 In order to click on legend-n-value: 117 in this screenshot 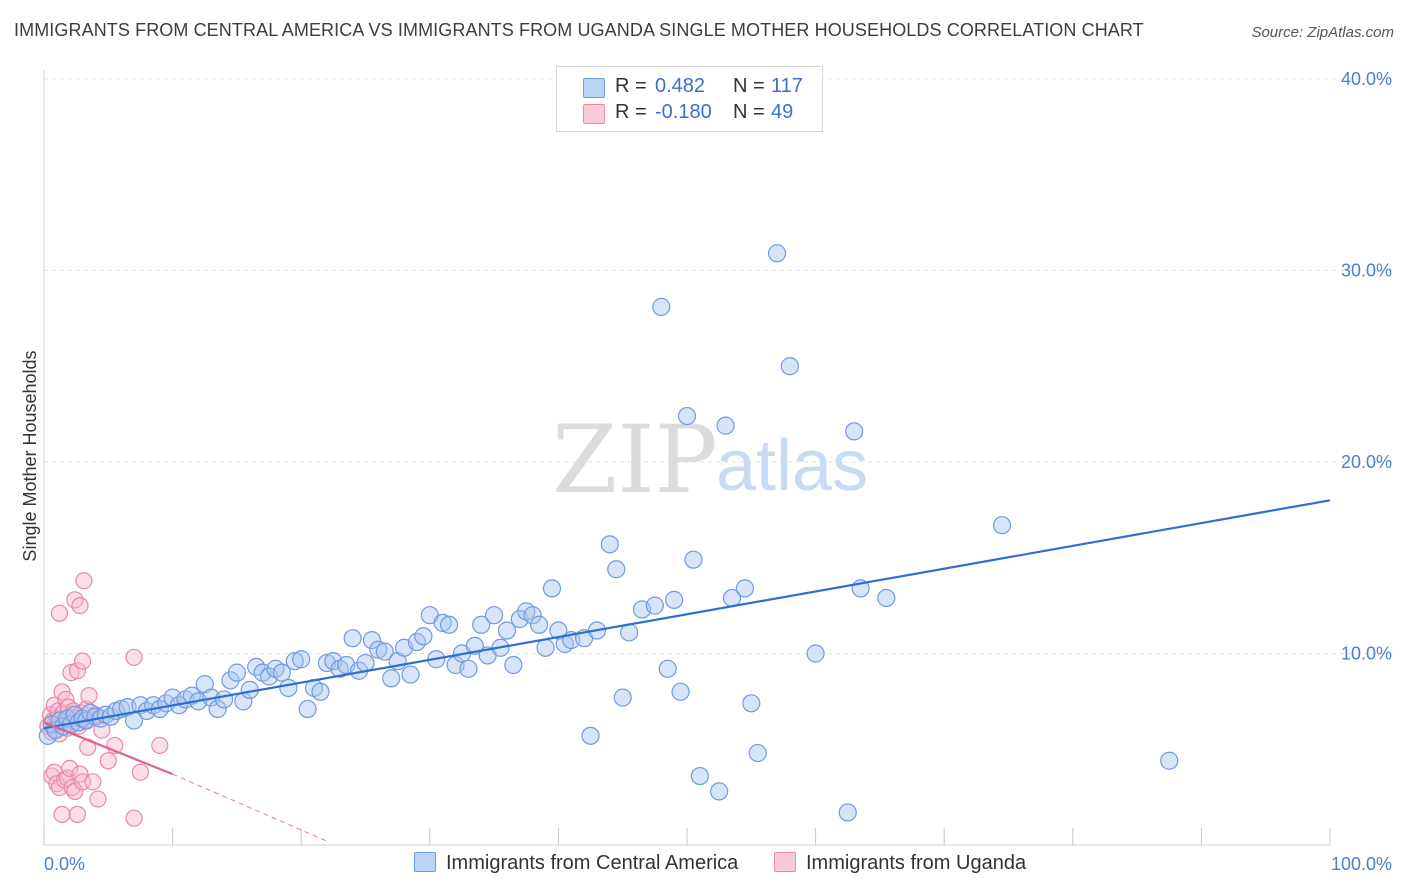, I will do `click(787, 86)`.